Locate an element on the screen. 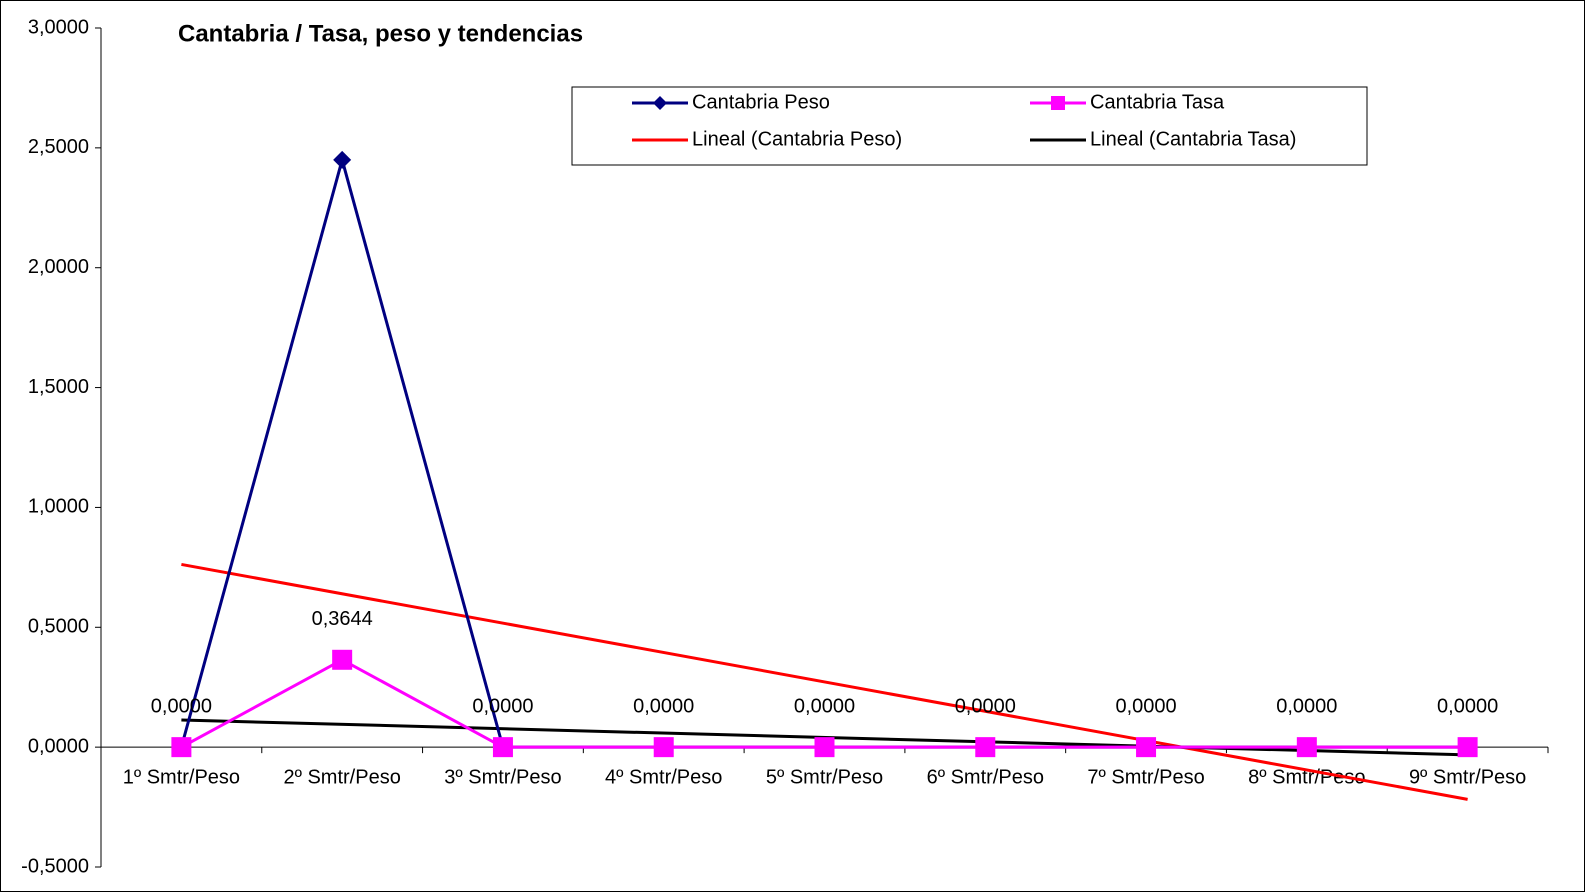  y-tick-label: 2,0000 is located at coordinates (58, 267).